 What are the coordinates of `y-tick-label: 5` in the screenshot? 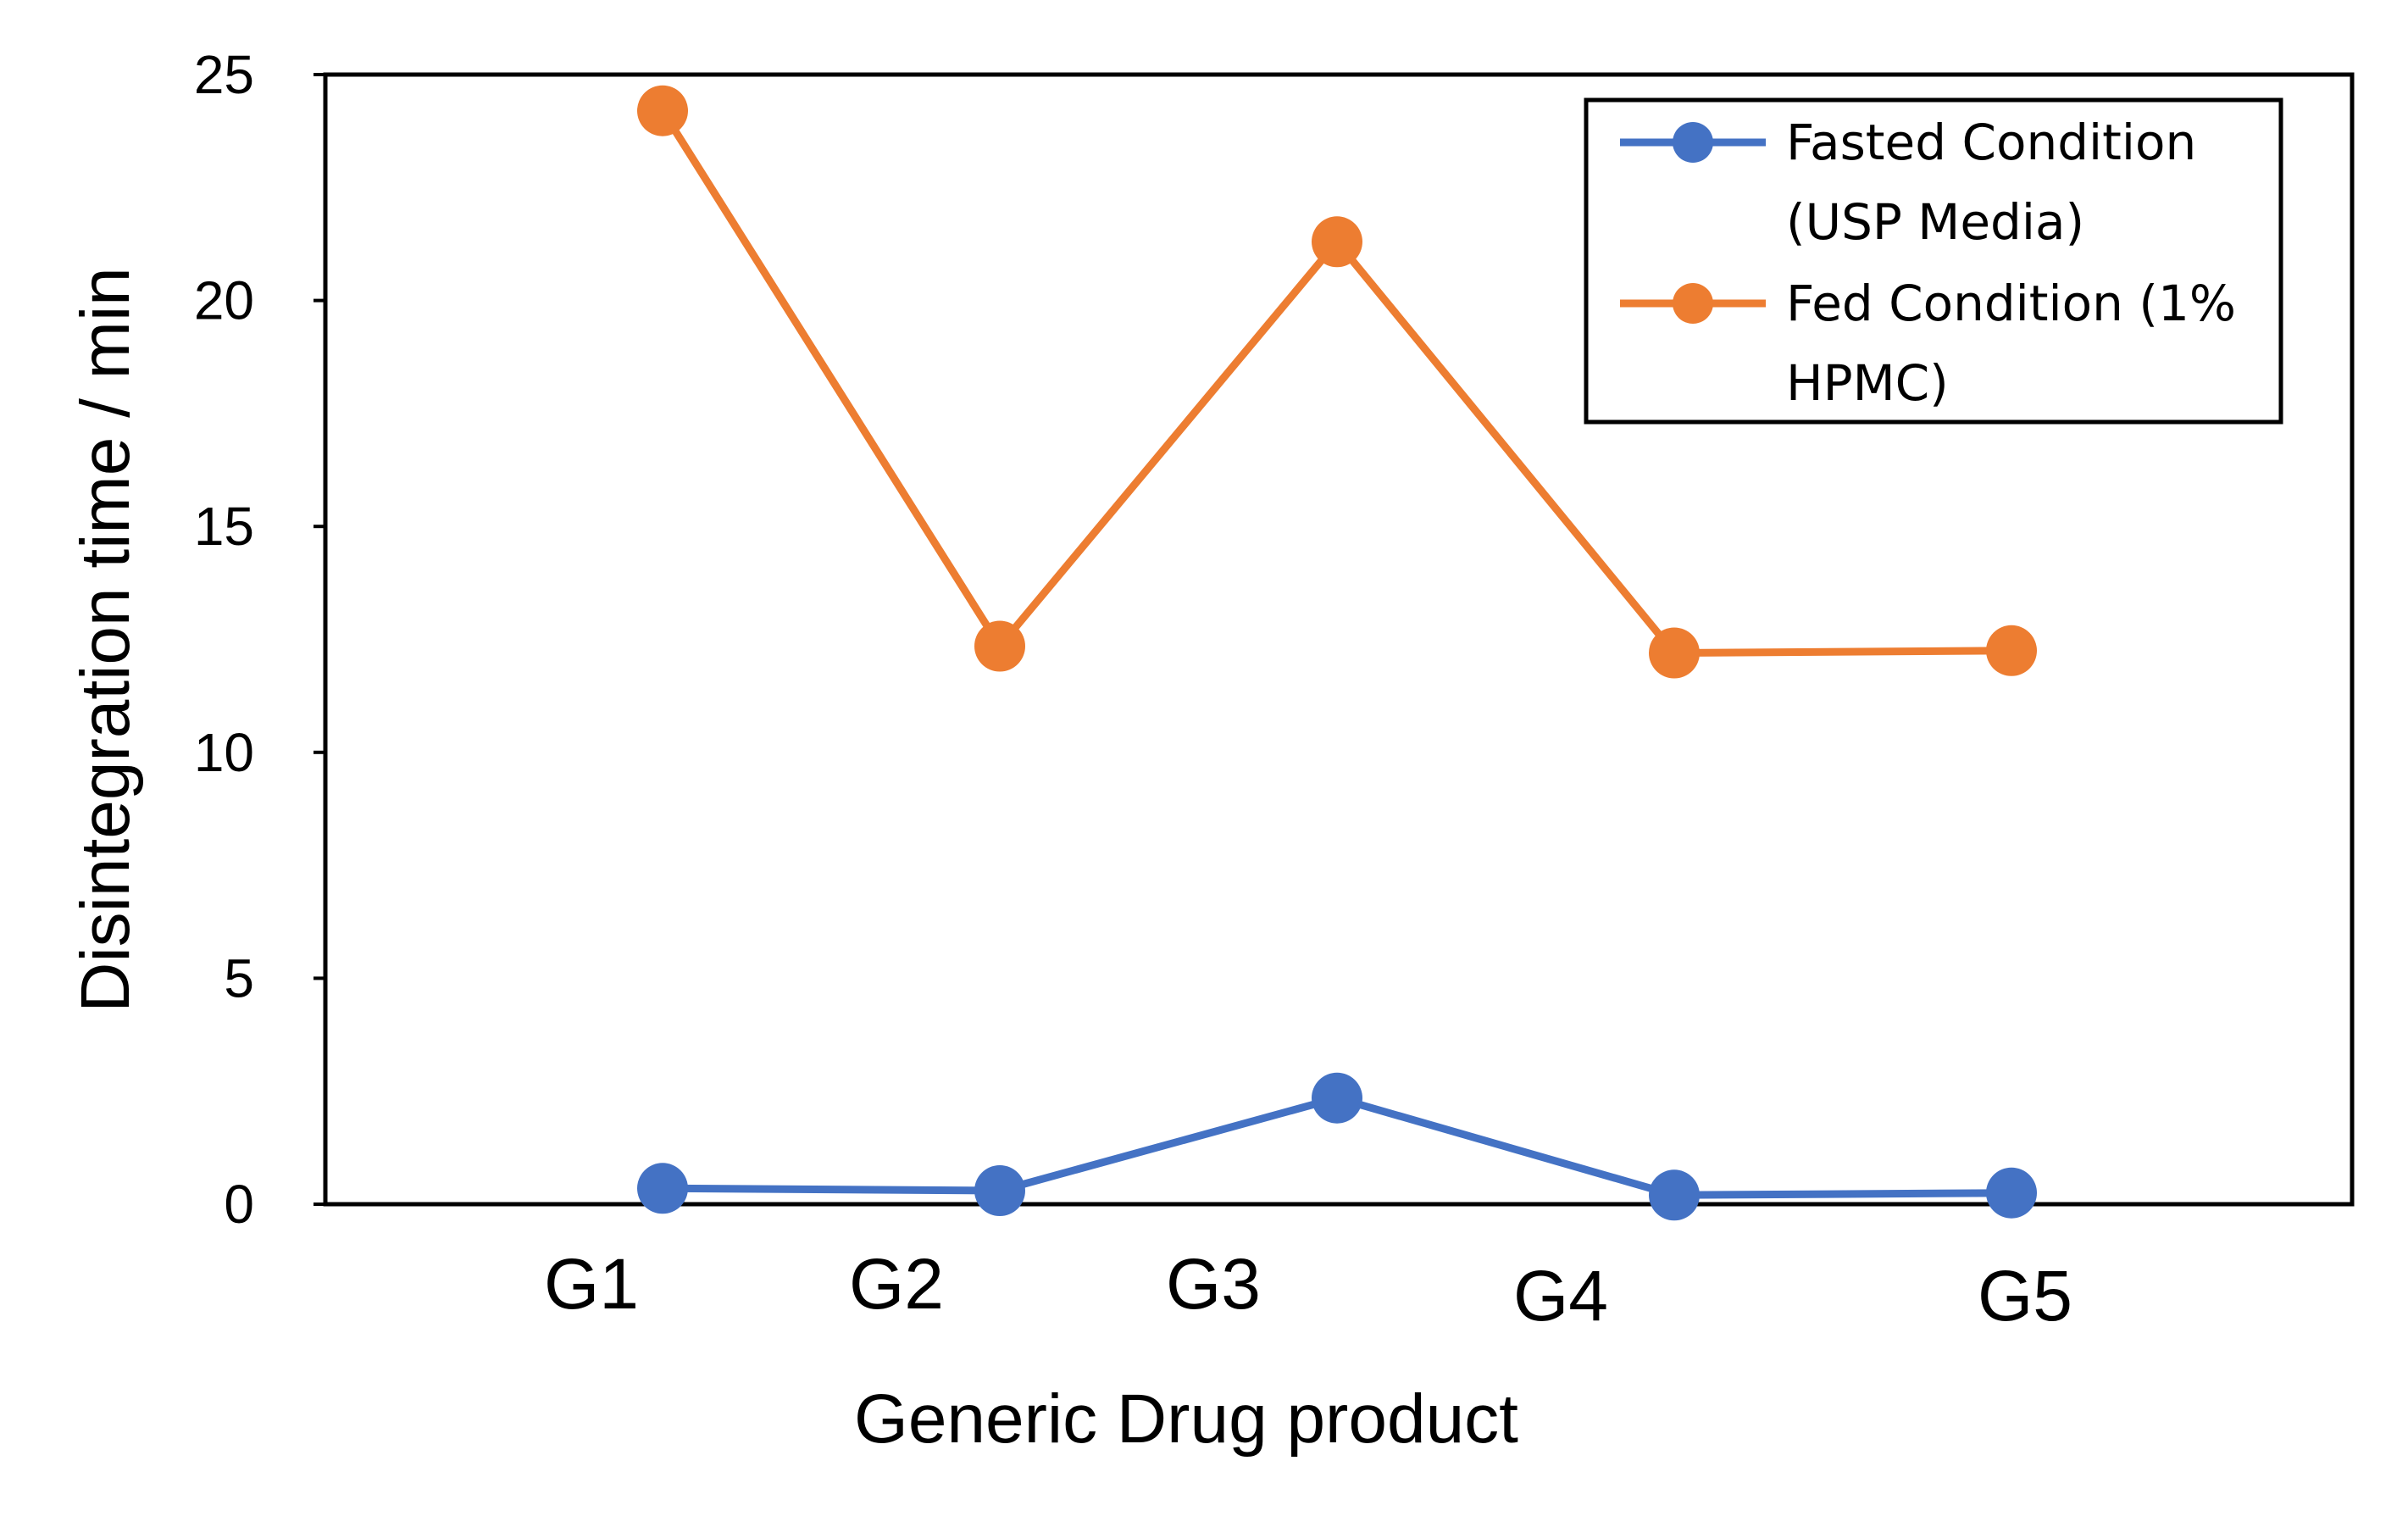 It's located at (239, 977).